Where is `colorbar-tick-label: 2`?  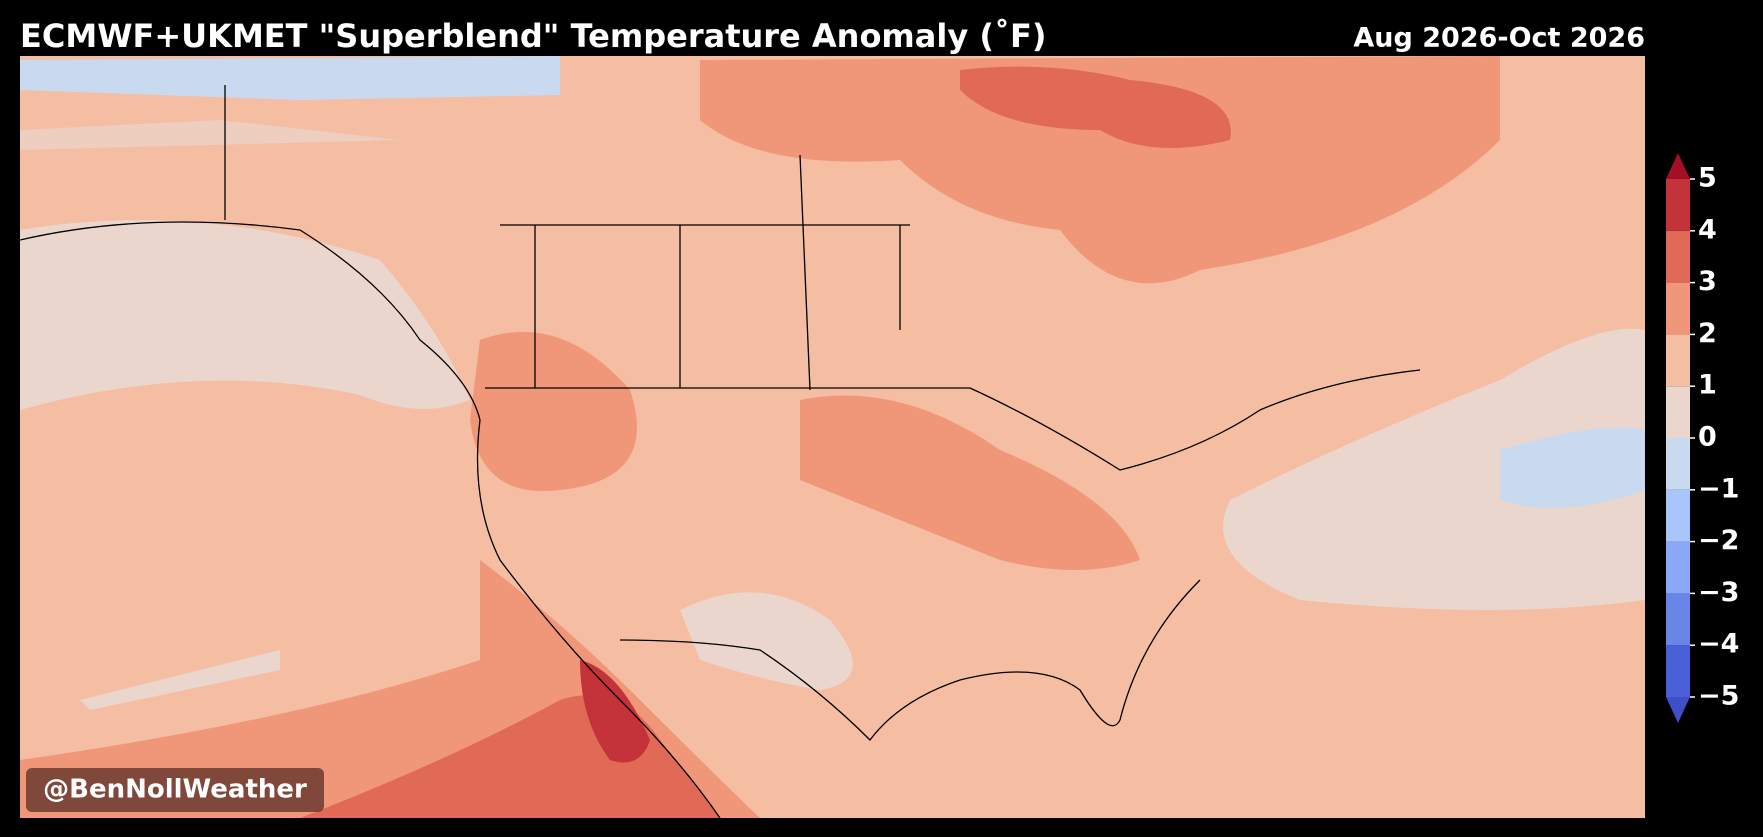 colorbar-tick-label: 2 is located at coordinates (1707, 333).